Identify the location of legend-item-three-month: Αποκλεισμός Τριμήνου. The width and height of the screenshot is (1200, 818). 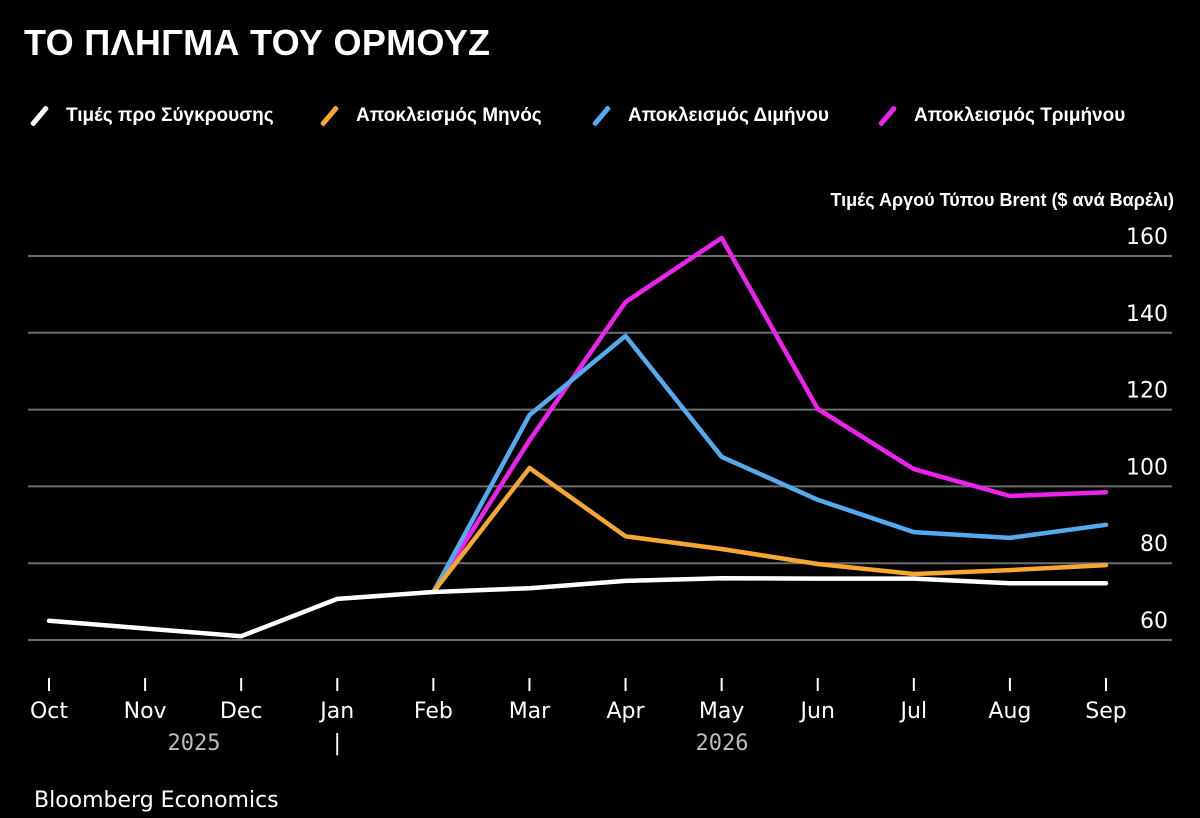
(1000, 116).